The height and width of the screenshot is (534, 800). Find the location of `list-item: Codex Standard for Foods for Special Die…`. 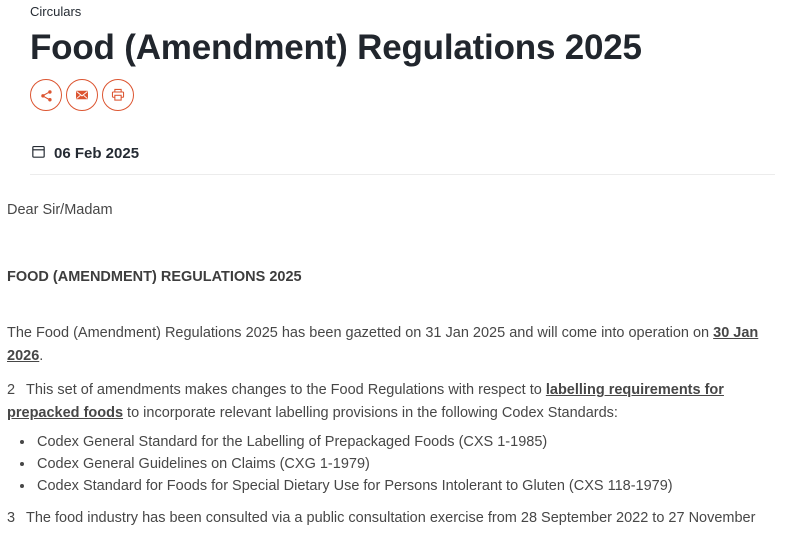

list-item: Codex Standard for Foods for Special Die… is located at coordinates (414, 486).